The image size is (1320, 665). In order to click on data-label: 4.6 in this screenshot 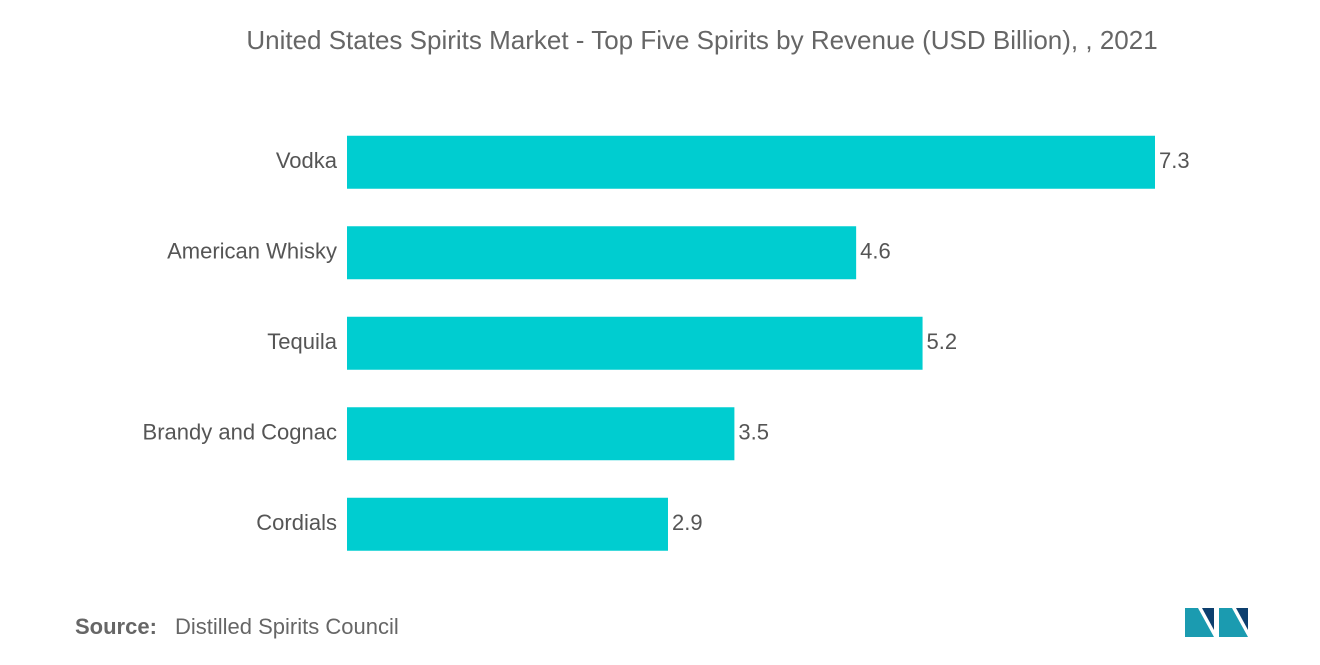, I will do `click(875, 251)`.